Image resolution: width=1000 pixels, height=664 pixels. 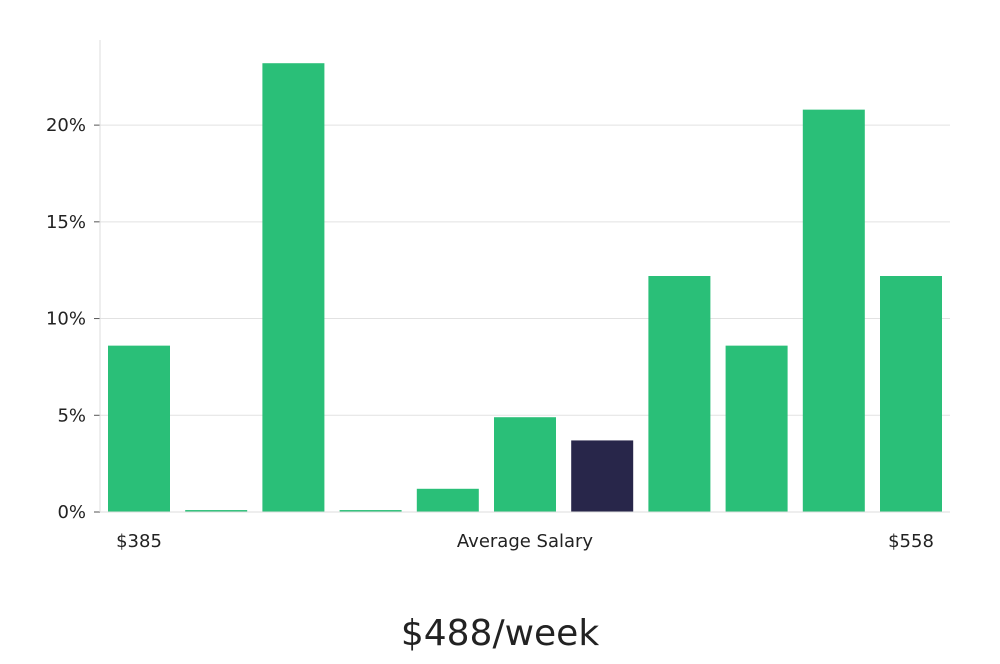 I want to click on y-axis-ticks: 0% 5% 10% 15% 20%, so click(x=73, y=319).